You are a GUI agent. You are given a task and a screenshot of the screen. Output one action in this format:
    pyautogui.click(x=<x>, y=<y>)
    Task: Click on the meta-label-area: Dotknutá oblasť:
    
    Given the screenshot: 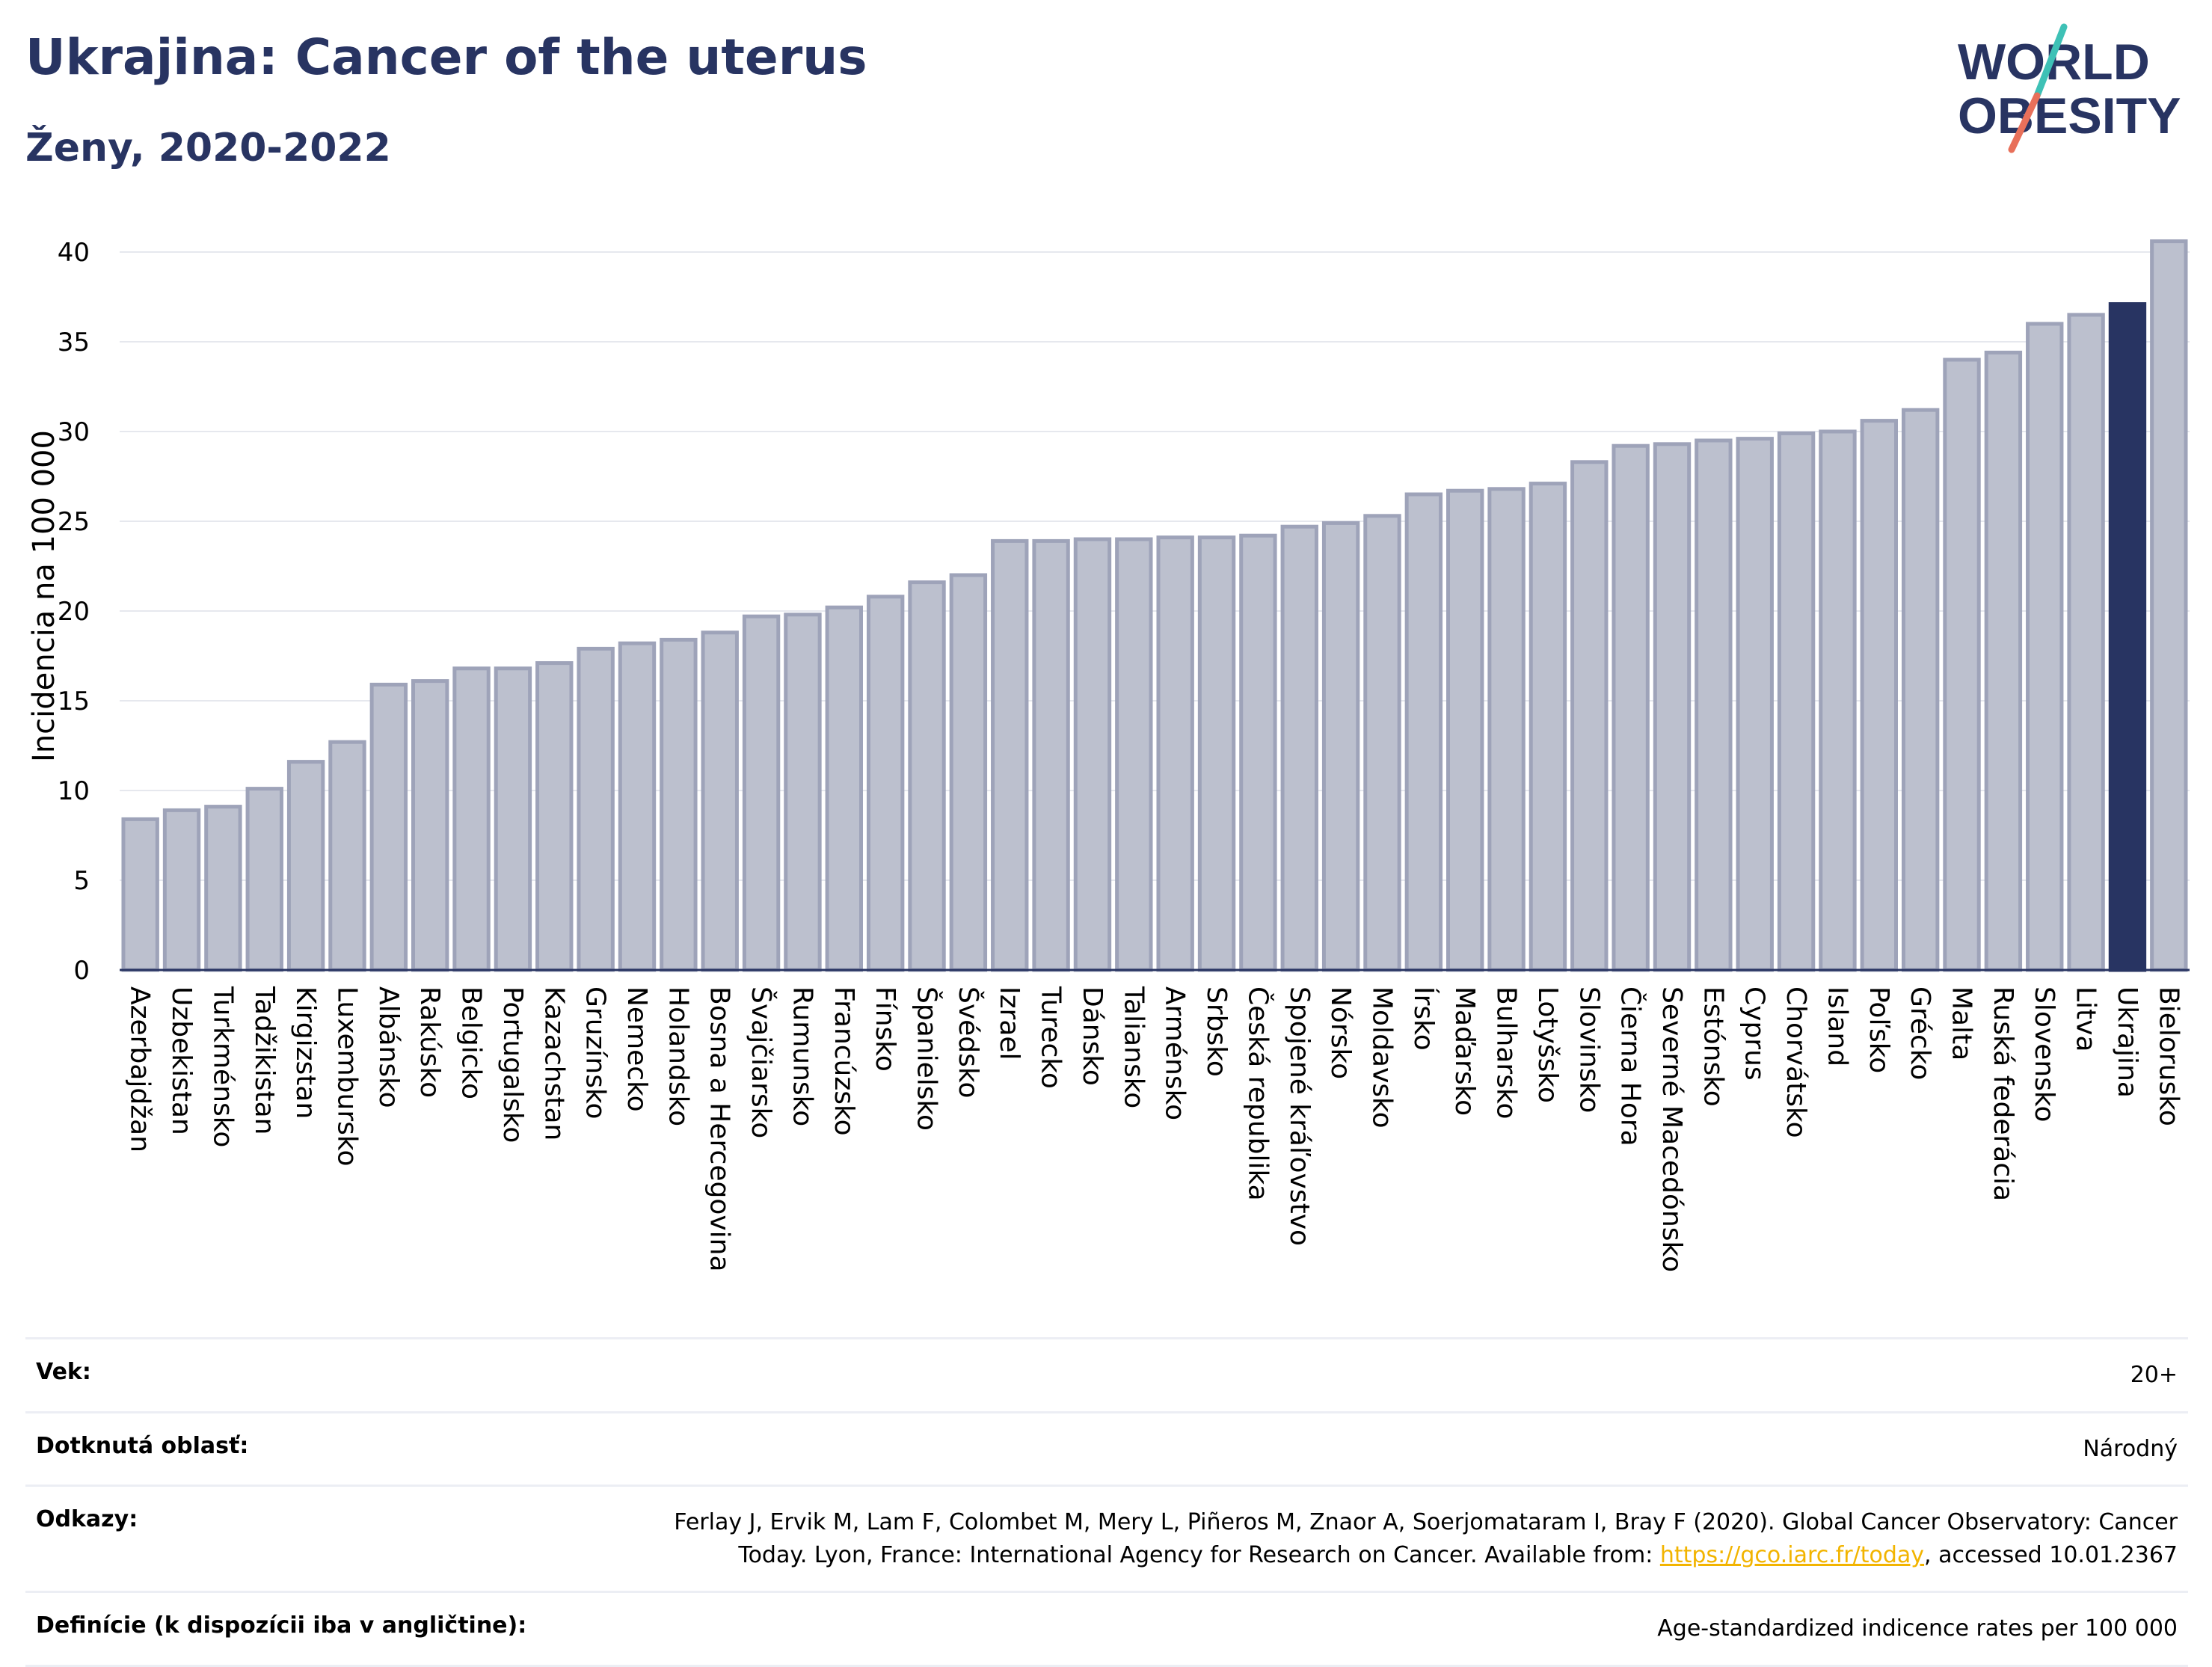 What is the action you would take?
    pyautogui.click(x=142, y=1445)
    